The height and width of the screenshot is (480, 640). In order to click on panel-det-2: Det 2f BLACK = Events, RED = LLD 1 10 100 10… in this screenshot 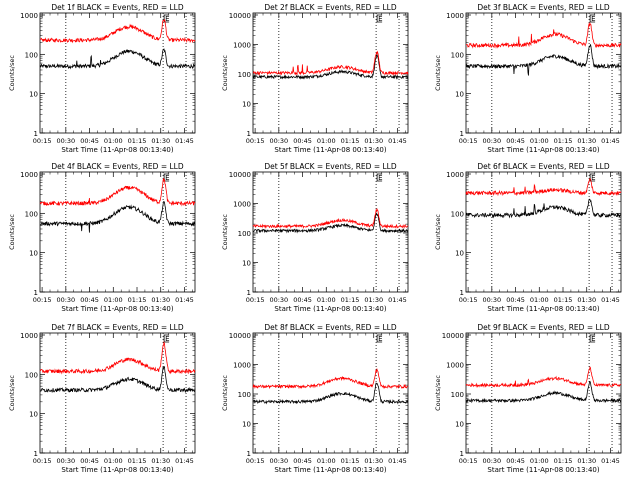, I will do `click(315, 78)`.